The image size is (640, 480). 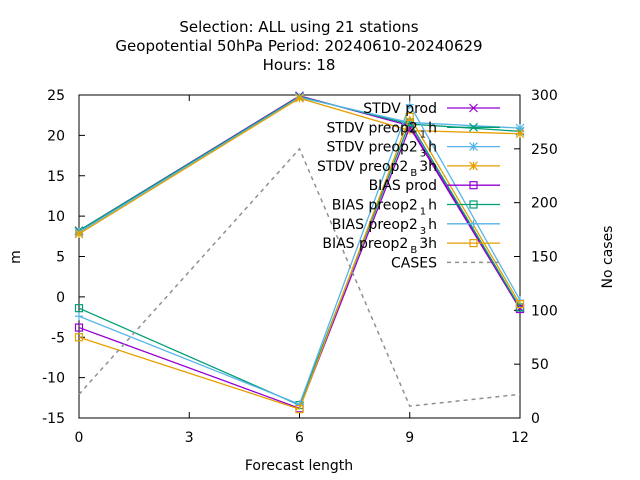 I want to click on y2-tick-label: 250, so click(x=544, y=150).